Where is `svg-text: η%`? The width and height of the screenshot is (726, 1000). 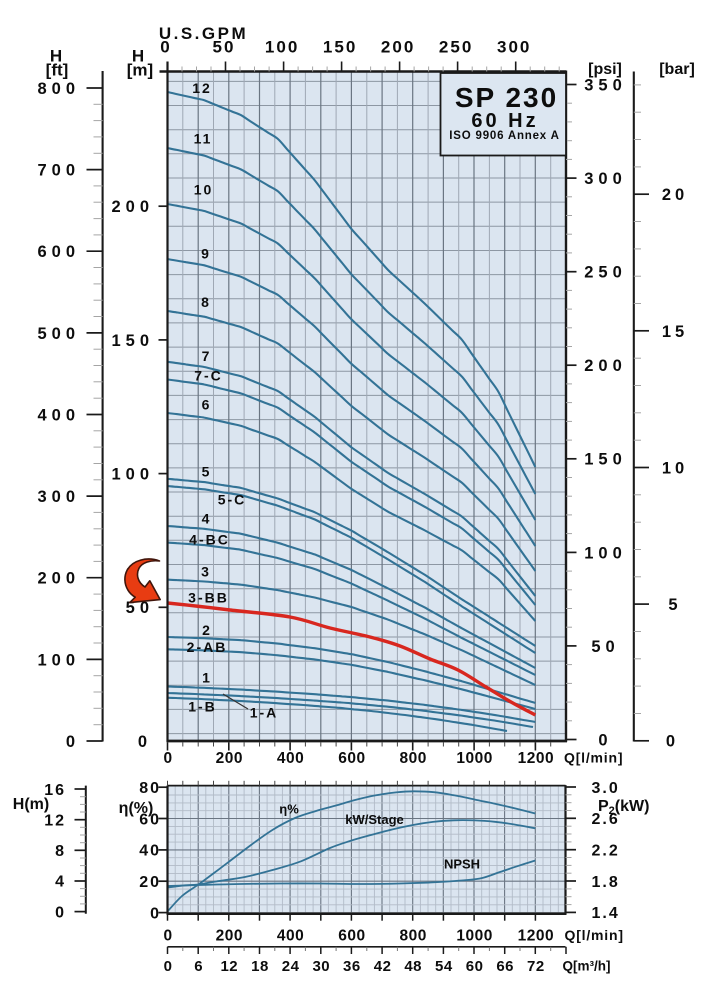 svg-text: η% is located at coordinates (289, 809).